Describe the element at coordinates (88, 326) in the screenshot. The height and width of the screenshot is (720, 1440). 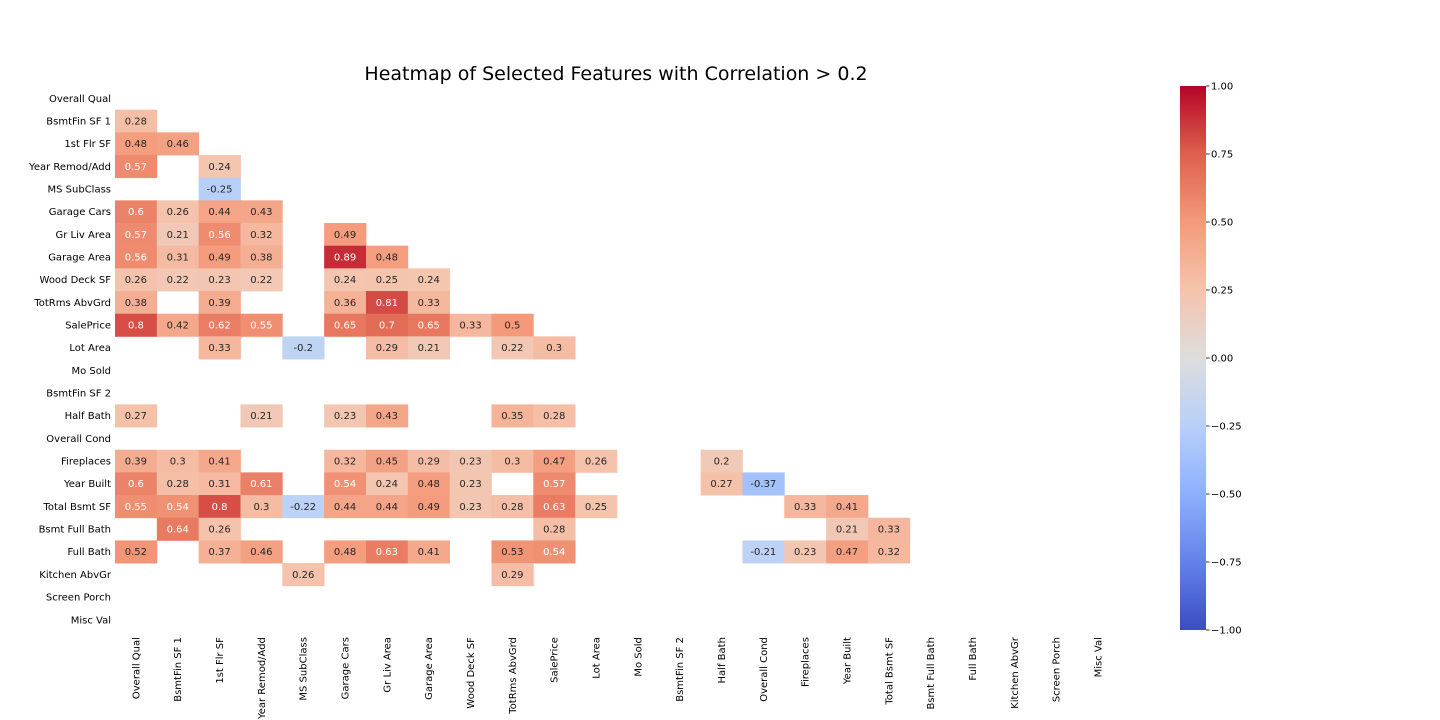
I see `y-tick-label: SalePrice` at that location.